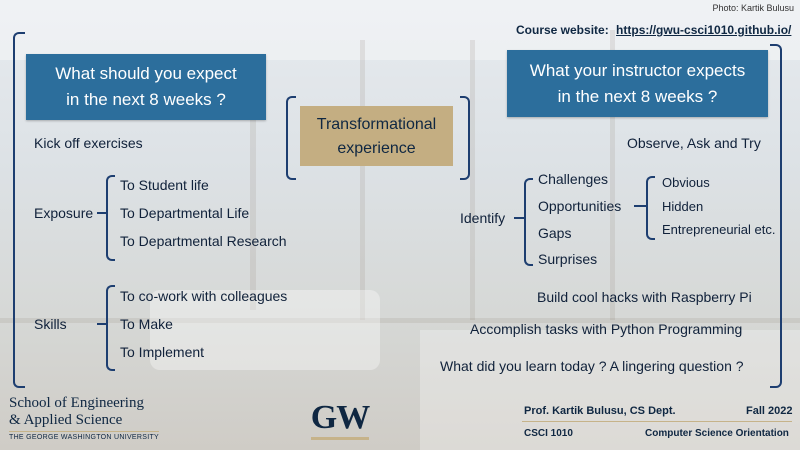 The height and width of the screenshot is (450, 800). Describe the element at coordinates (640, 206) in the screenshot. I see `opportunities-connector` at that location.